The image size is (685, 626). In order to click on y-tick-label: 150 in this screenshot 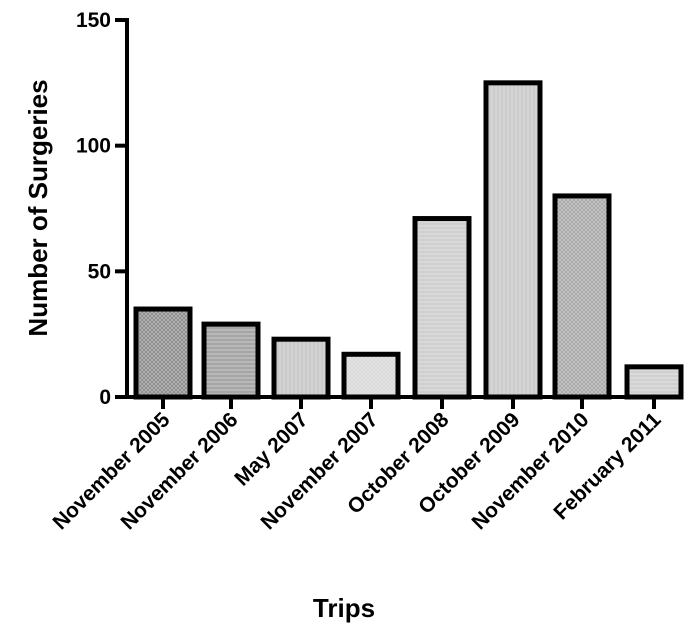, I will do `click(93, 20)`.